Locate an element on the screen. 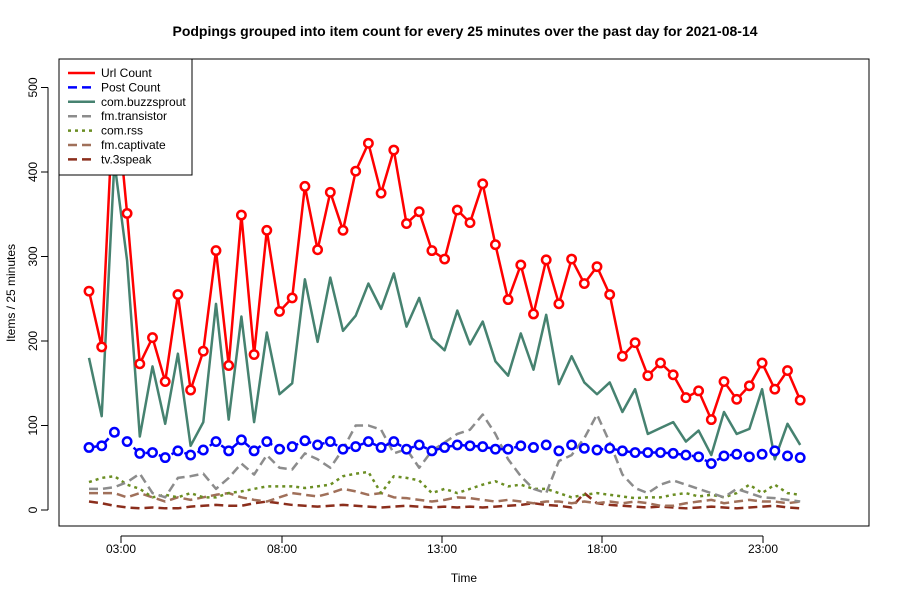 The height and width of the screenshot is (600, 900). x-axis-label: Time is located at coordinates (464, 578).